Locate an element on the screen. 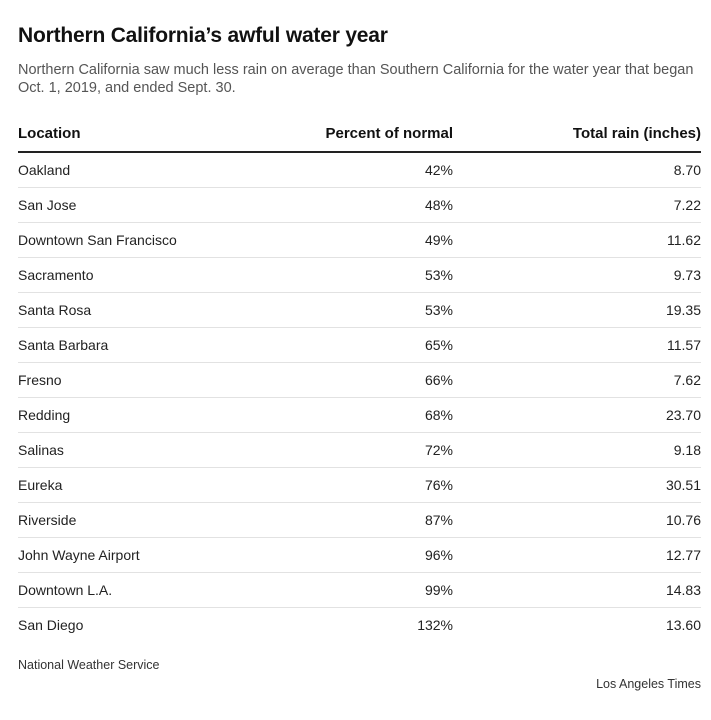 Image resolution: width=711 pixels, height=720 pixels. cell-percent-of-normal: 66% is located at coordinates (335, 380).